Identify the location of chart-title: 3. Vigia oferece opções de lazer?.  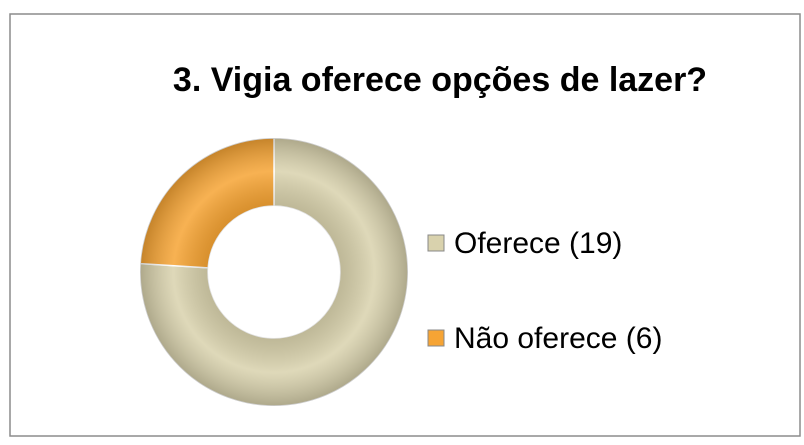
(440, 80).